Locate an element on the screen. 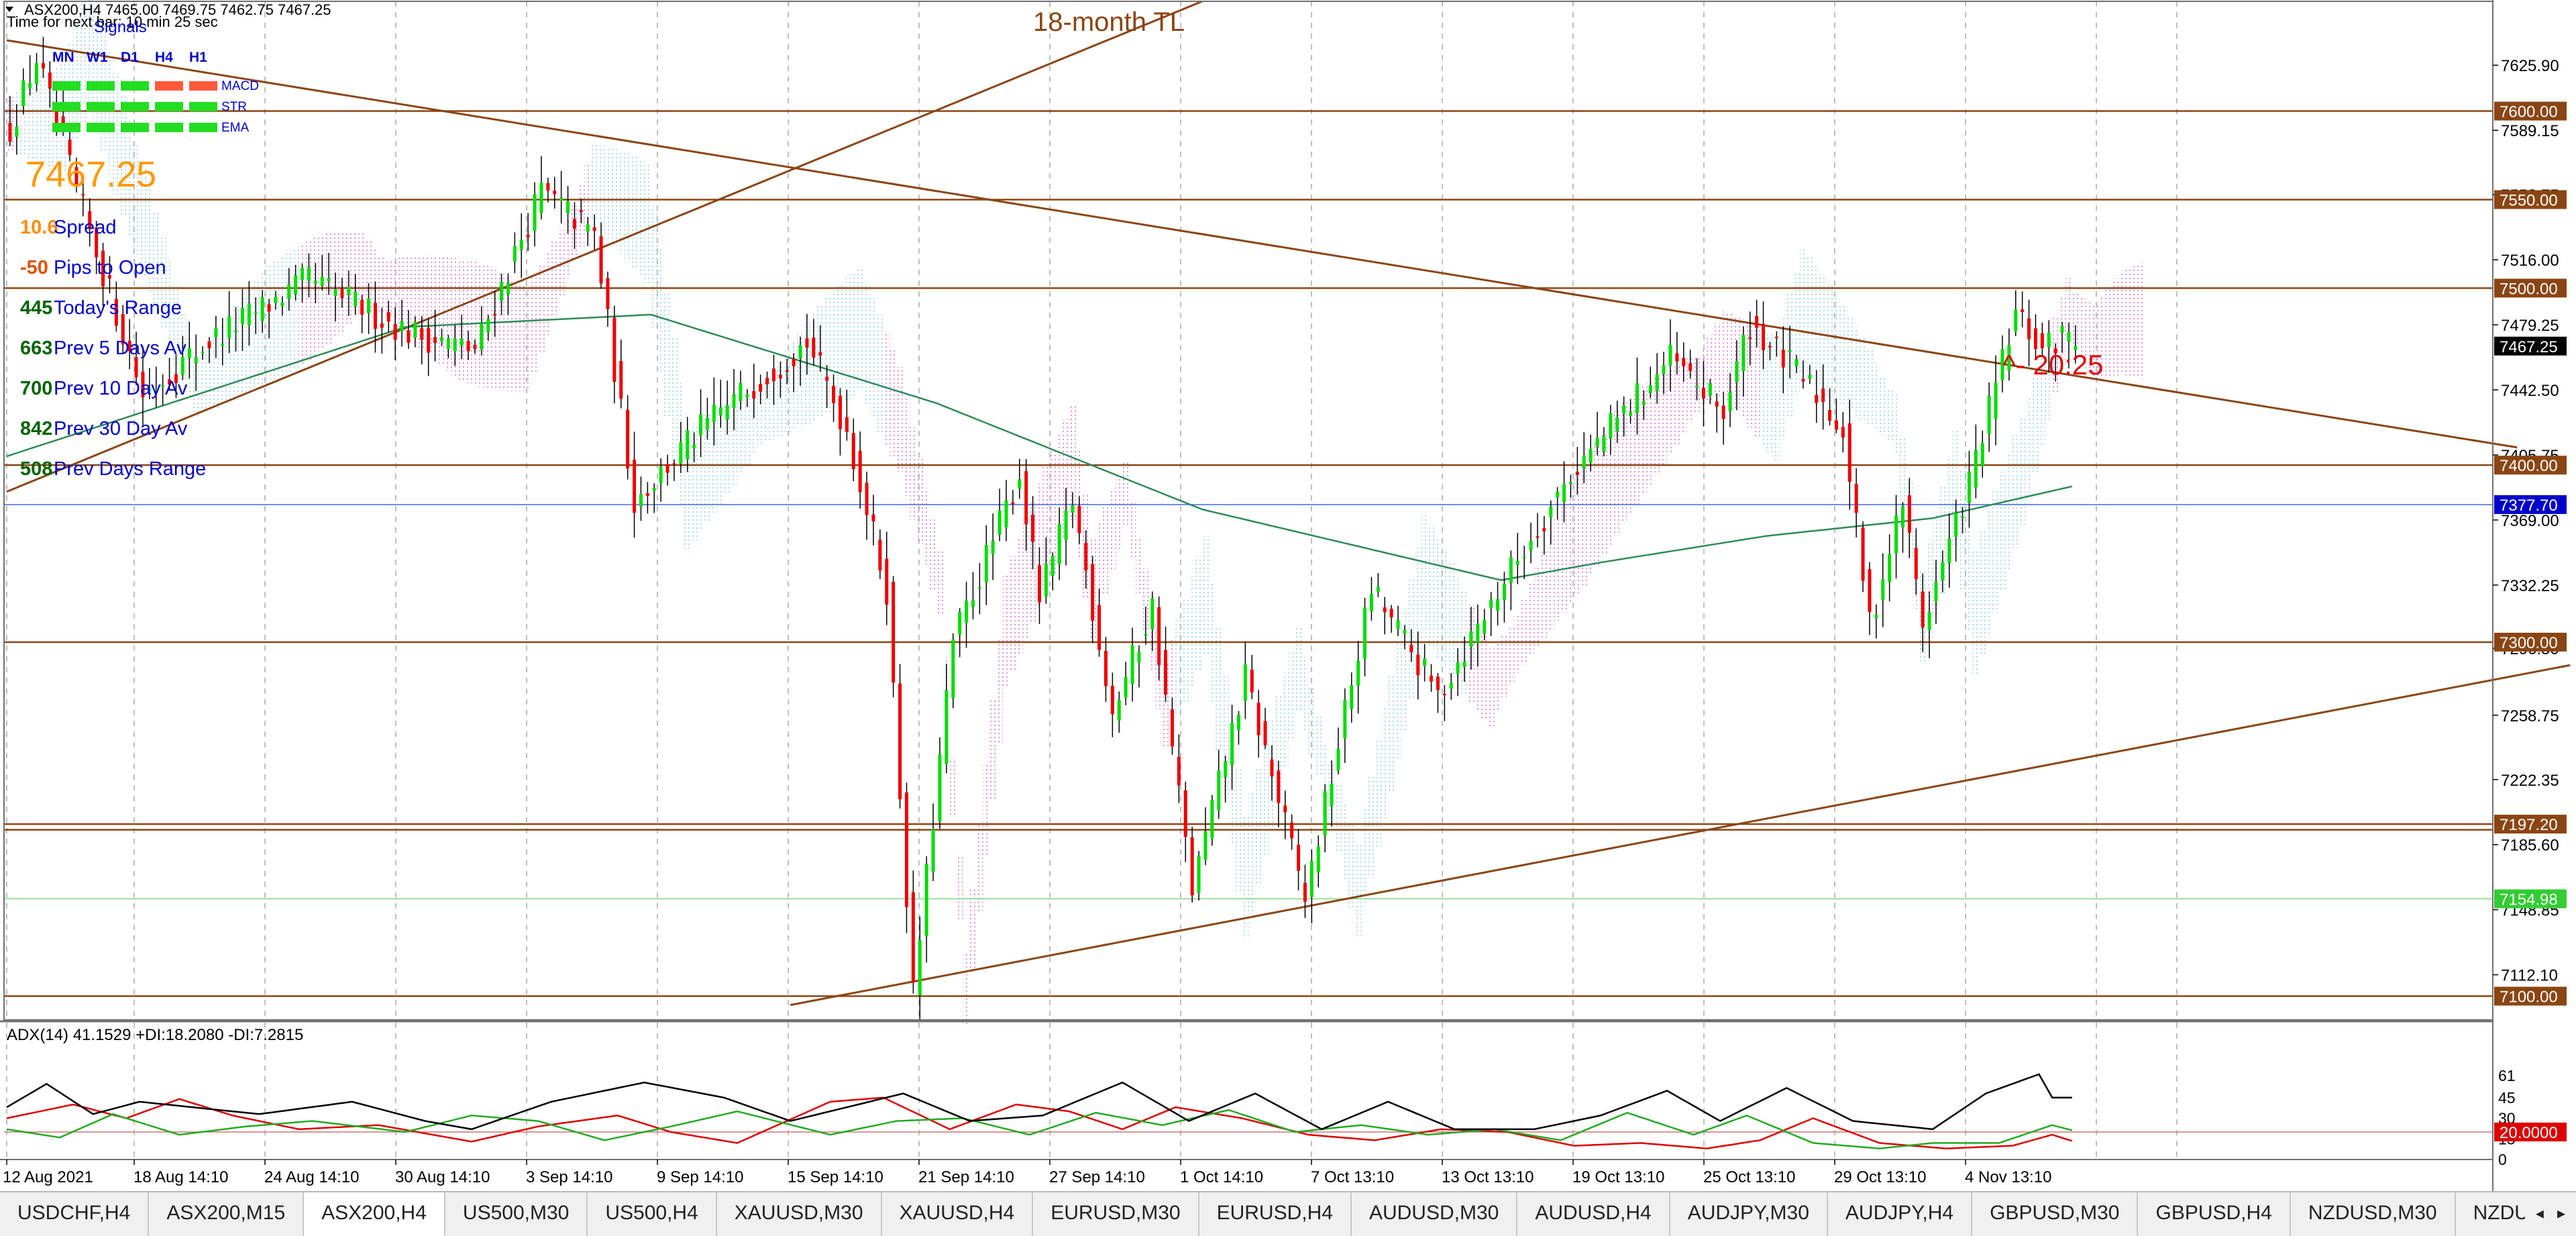 This screenshot has height=1236, width=2576. scroll-right-icon: ▸ is located at coordinates (2561, 1213).